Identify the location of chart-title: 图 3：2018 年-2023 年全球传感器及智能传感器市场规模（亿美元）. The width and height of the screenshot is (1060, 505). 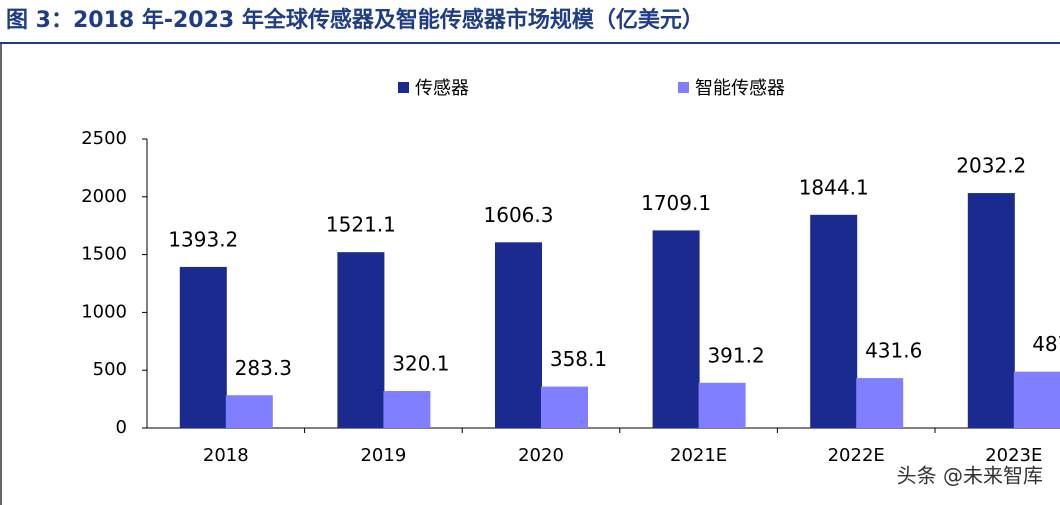
(355, 20).